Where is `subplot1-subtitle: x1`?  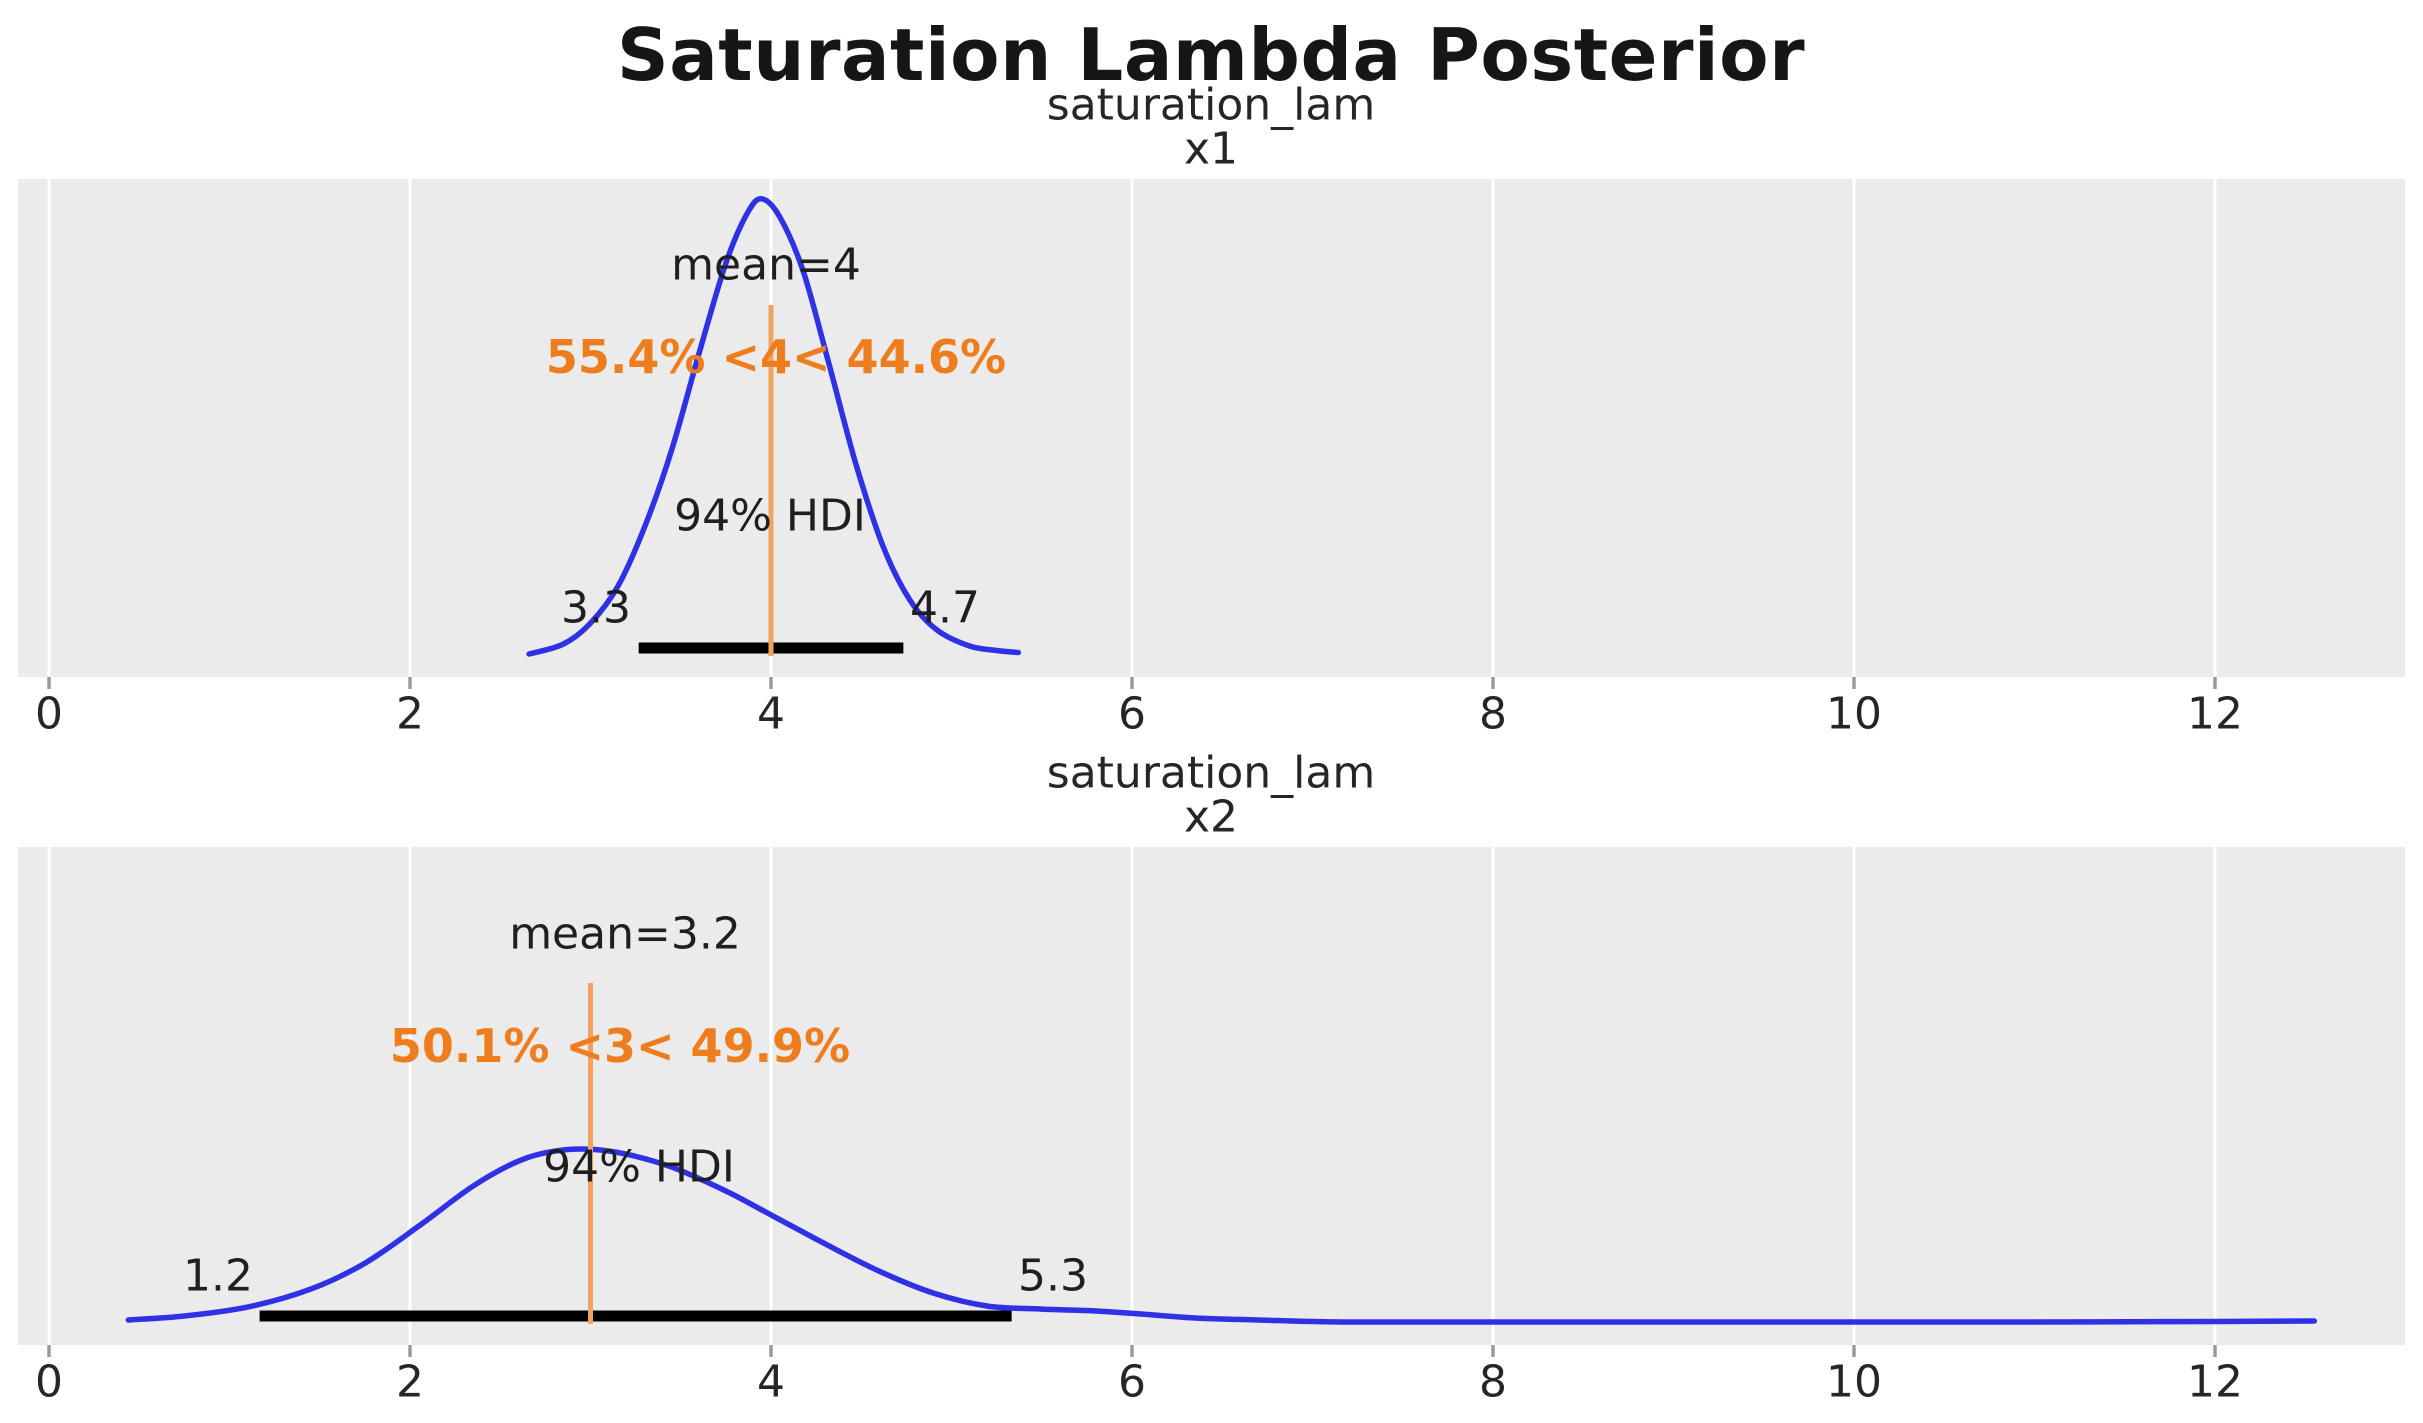
subplot1-subtitle: x1 is located at coordinates (1211, 149).